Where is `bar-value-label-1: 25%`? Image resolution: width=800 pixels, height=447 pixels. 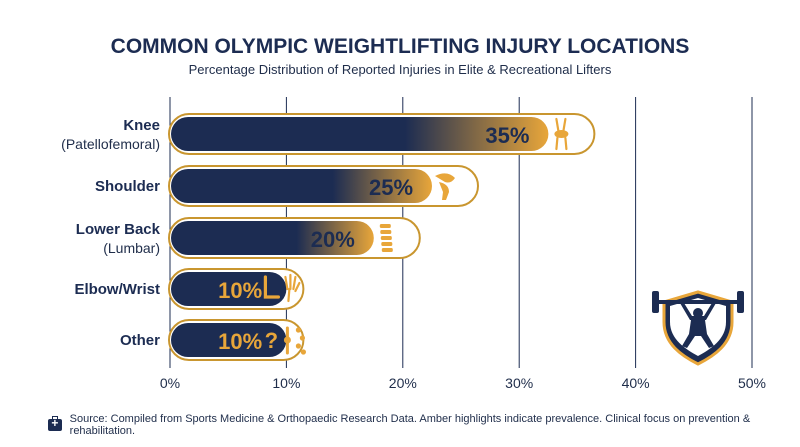 bar-value-label-1: 25% is located at coordinates (391, 187).